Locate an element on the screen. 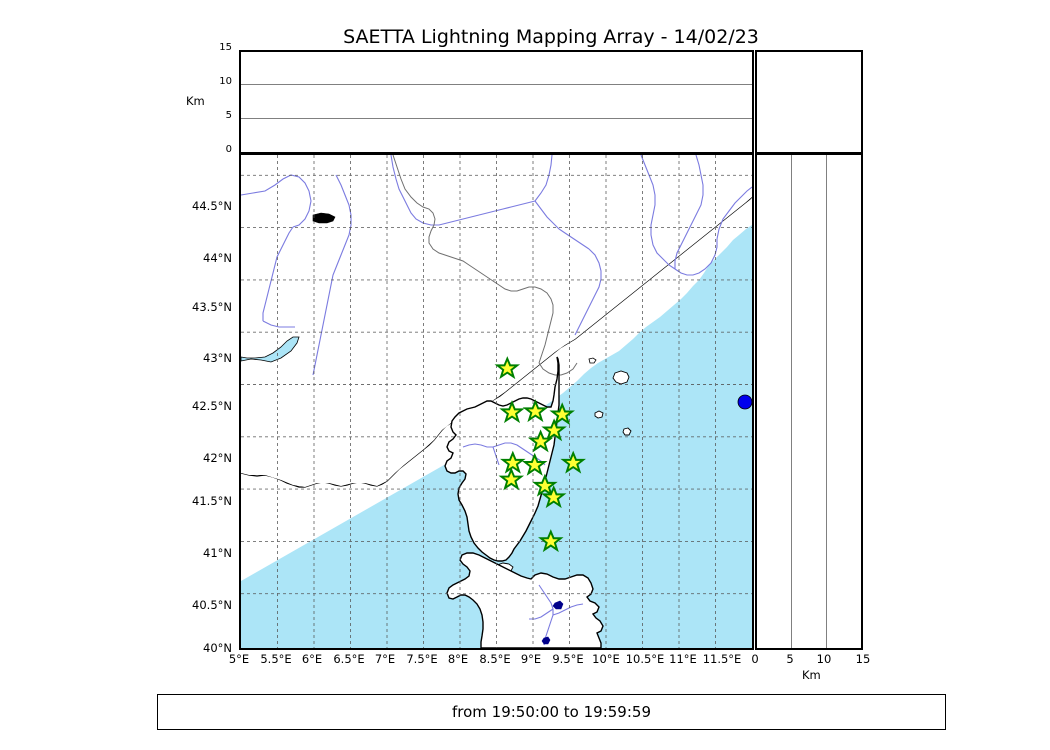 The height and width of the screenshot is (750, 1050). source-marker is located at coordinates (744, 402).